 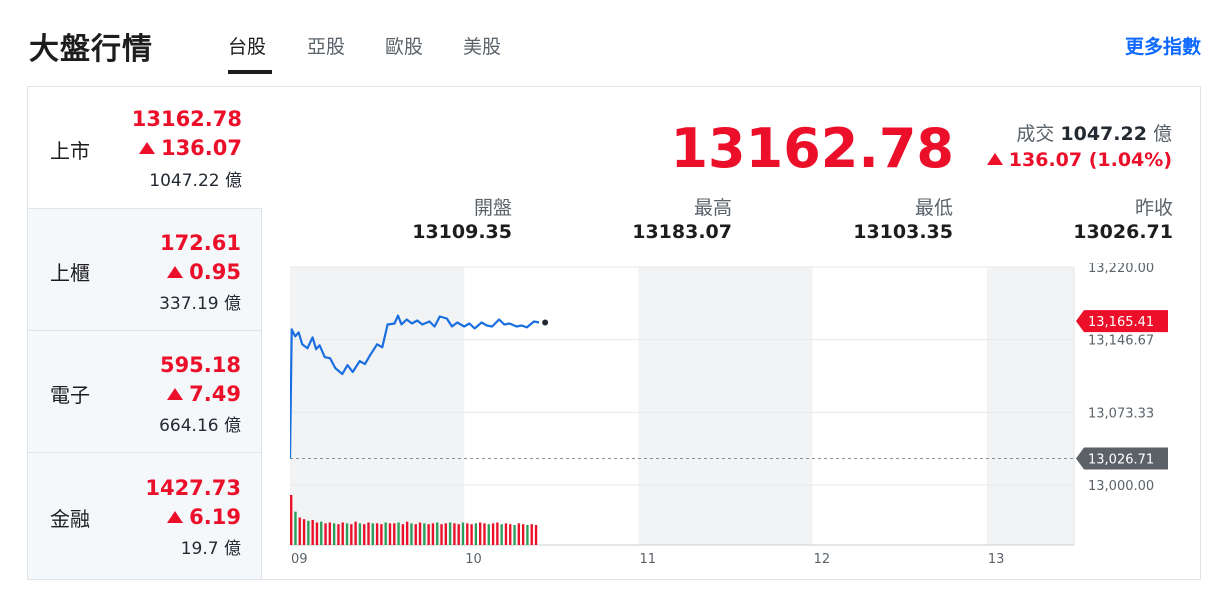 What do you see at coordinates (145, 148) in the screenshot?
I see `sidebar-item-listed: 上市 13162.78 136.07 1047.22 億` at bounding box center [145, 148].